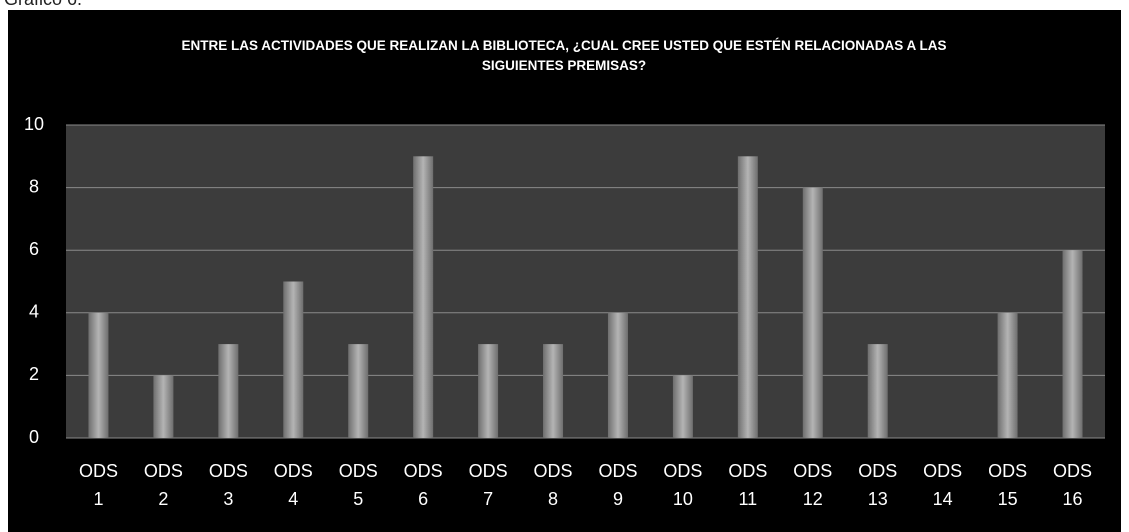  I want to click on x-tick-label: ODS 4, so click(293, 485).